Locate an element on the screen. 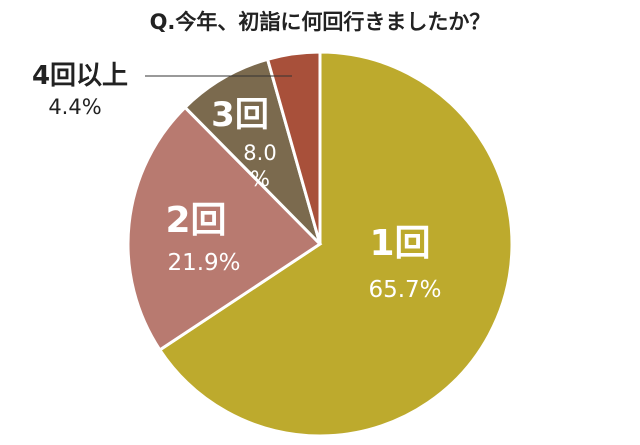 This screenshot has width=640, height=445. slice-value-1: 65.7% is located at coordinates (404, 290).